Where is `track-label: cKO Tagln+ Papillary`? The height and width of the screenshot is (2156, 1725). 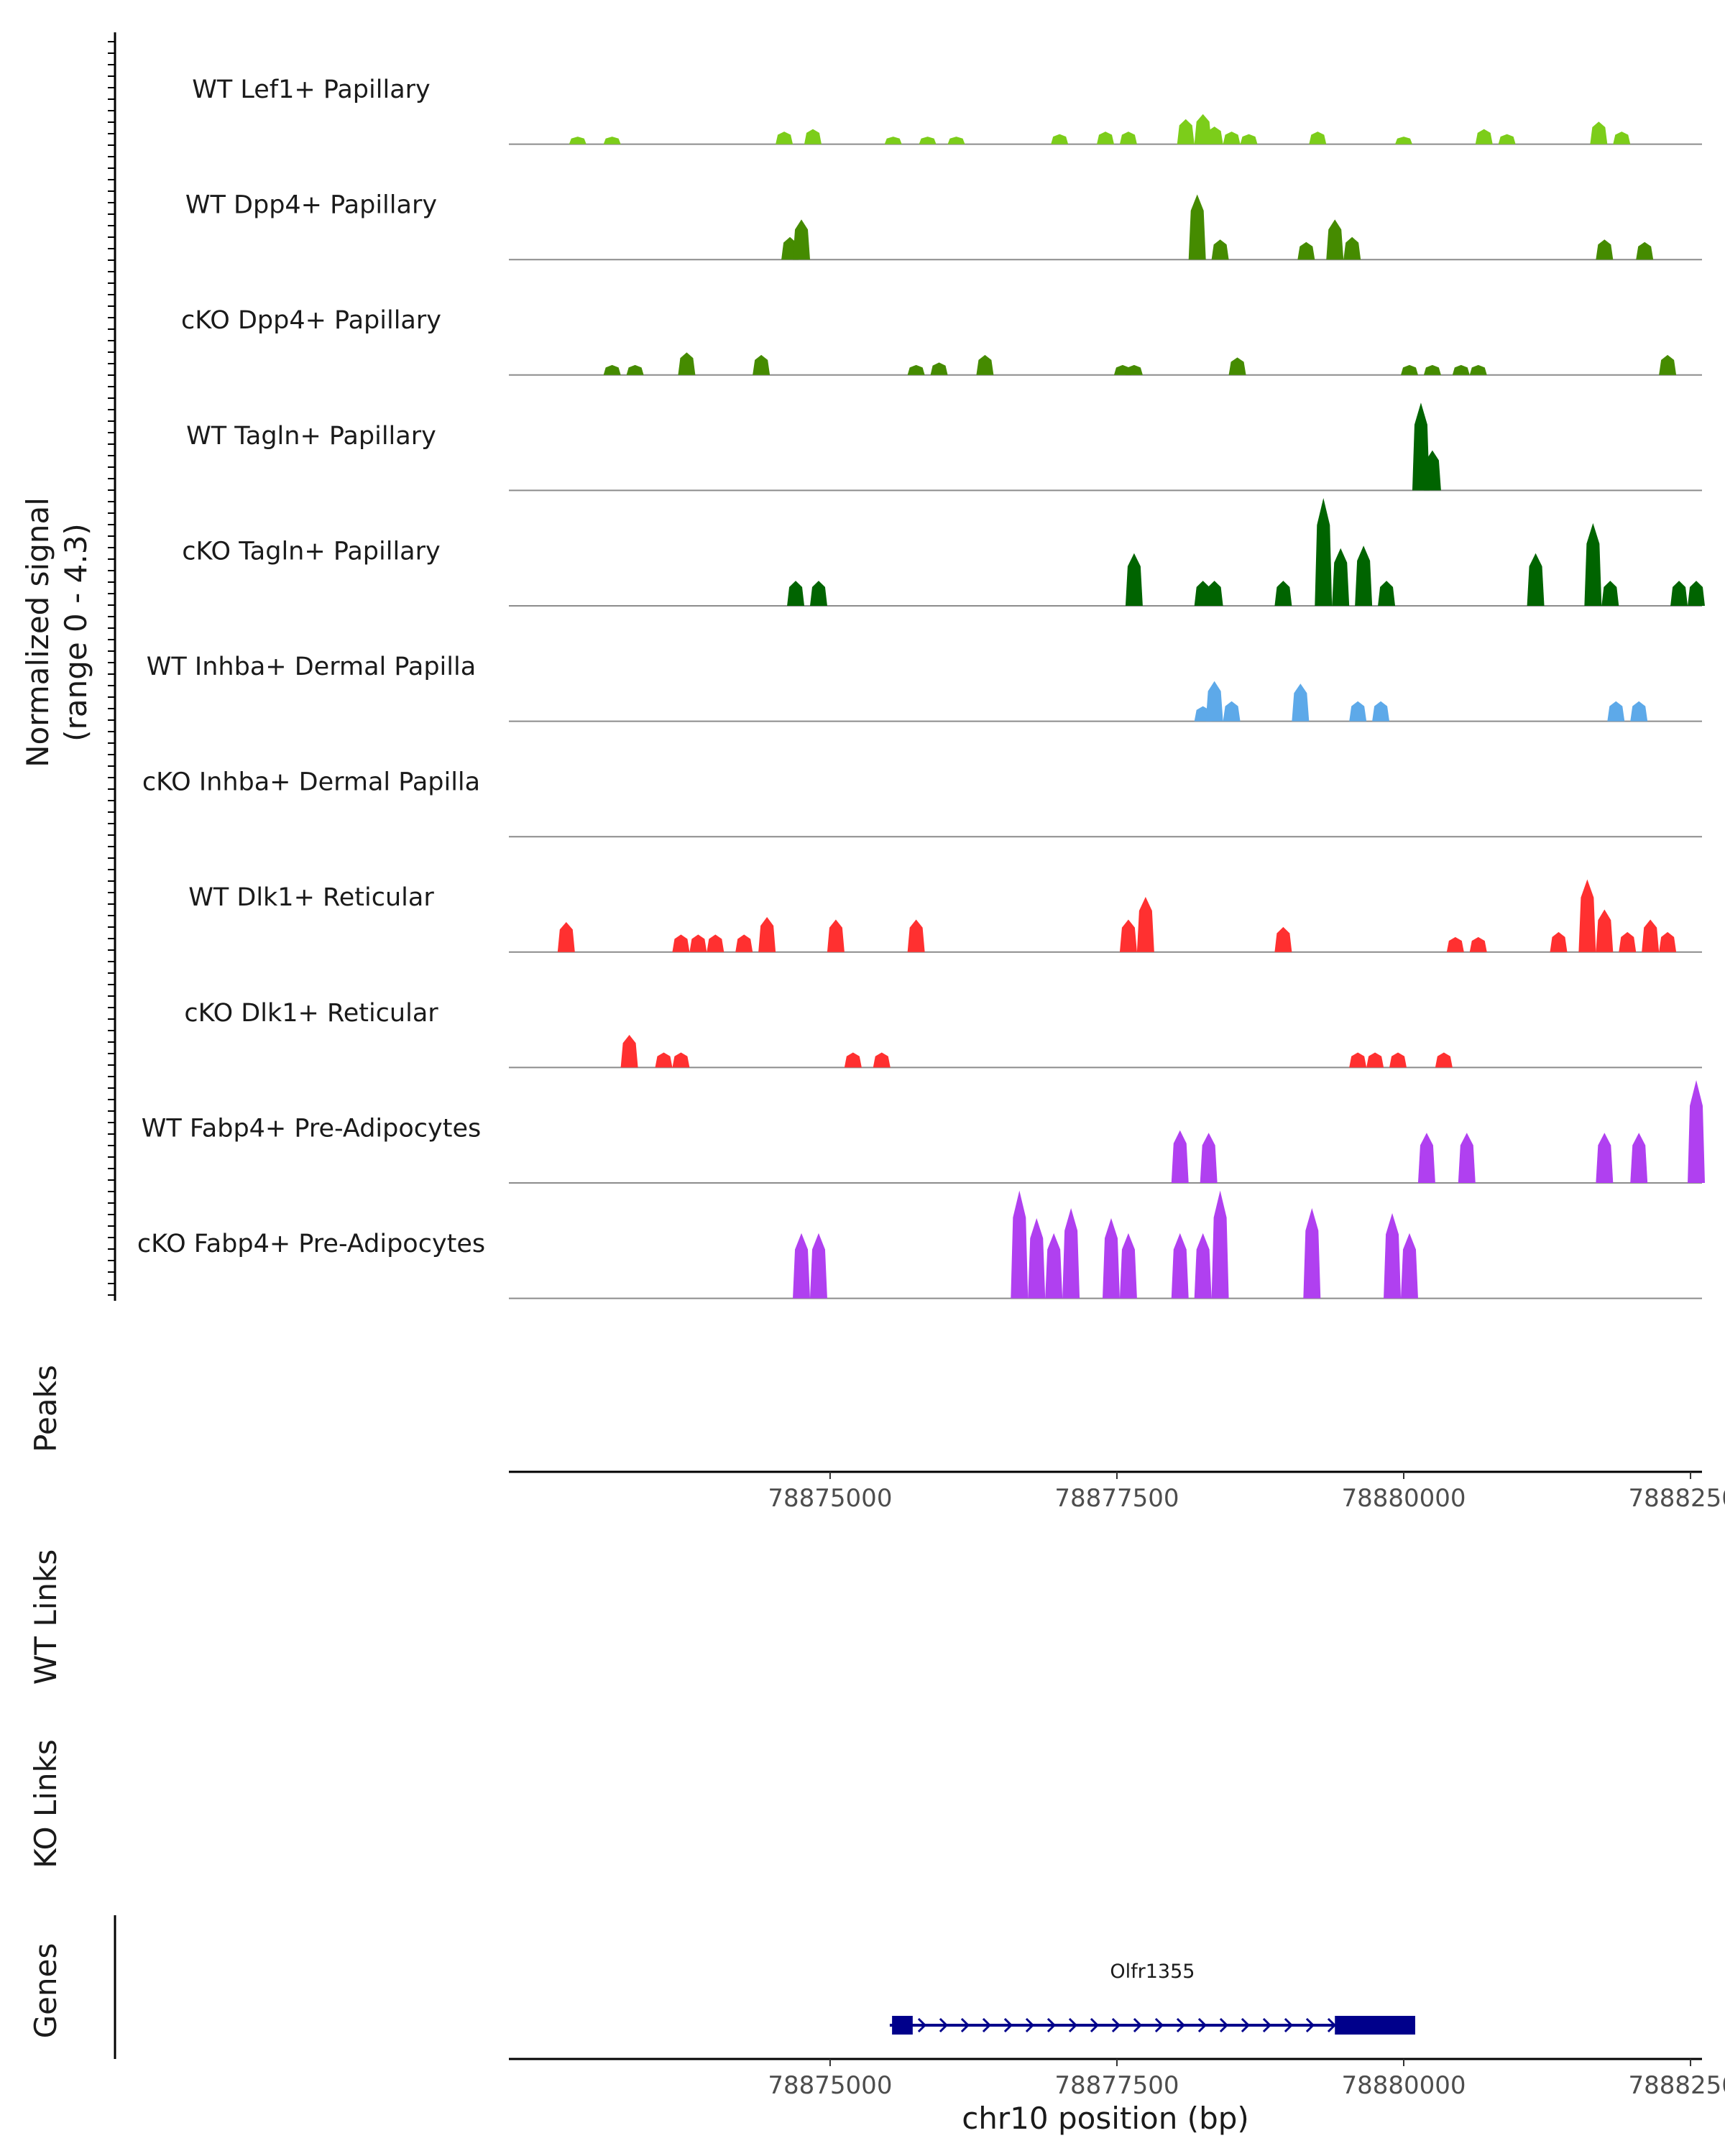 track-label: cKO Tagln+ Papillary is located at coordinates (311, 551).